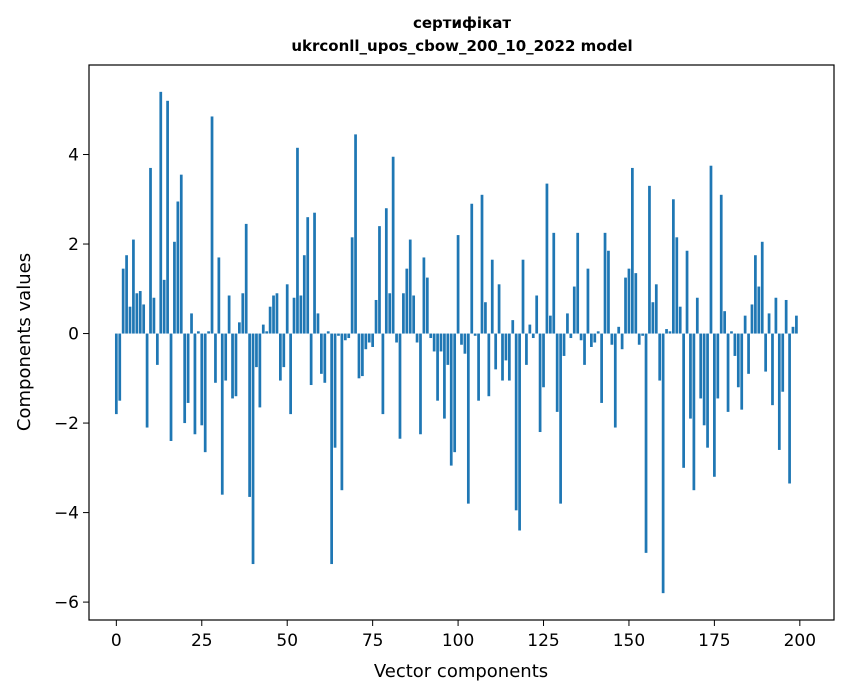  I want to click on x-tick-label: 125, so click(543, 641).